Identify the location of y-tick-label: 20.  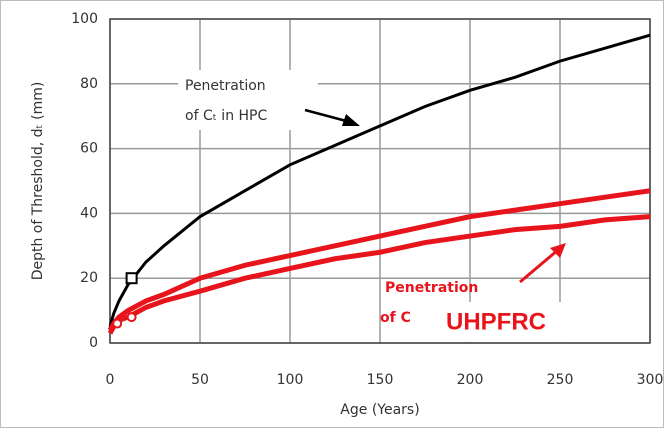
(89, 278).